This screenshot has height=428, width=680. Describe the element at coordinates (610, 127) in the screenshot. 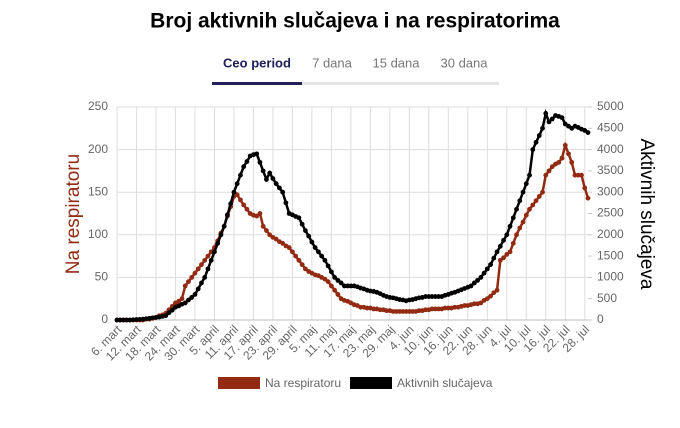

I see `y2-tick-label: 4500` at that location.